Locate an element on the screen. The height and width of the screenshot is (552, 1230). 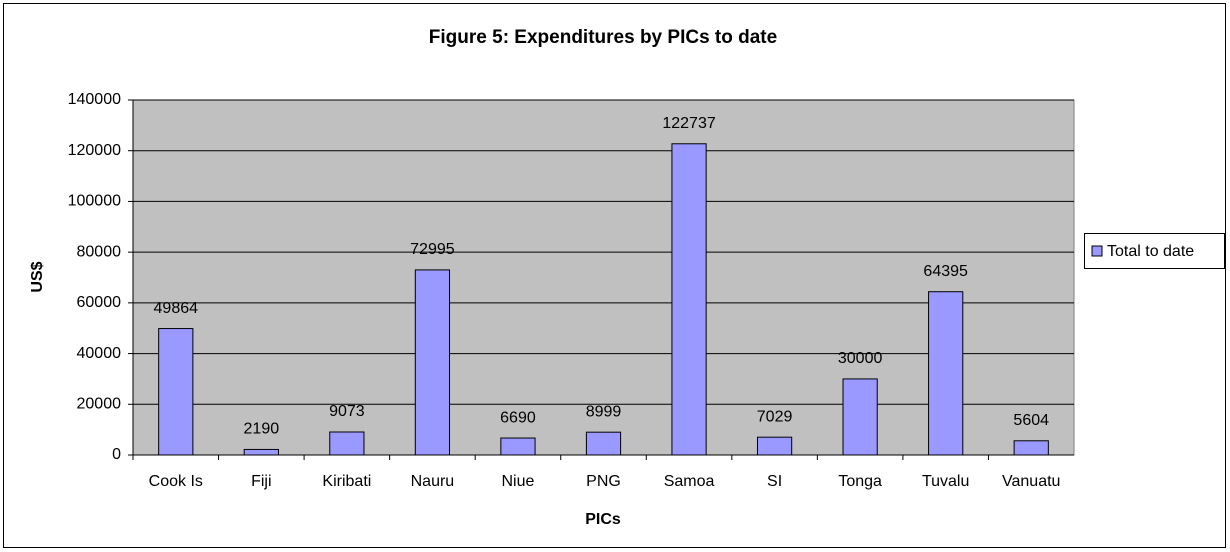
legend-label: Total to date is located at coordinates (1150, 251).